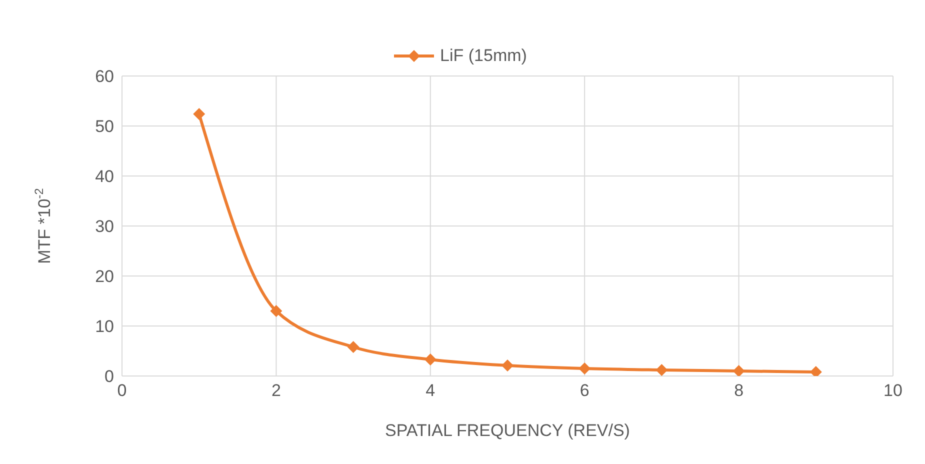 The width and height of the screenshot is (925, 464). I want to click on y-tick-label: 30, so click(104, 226).